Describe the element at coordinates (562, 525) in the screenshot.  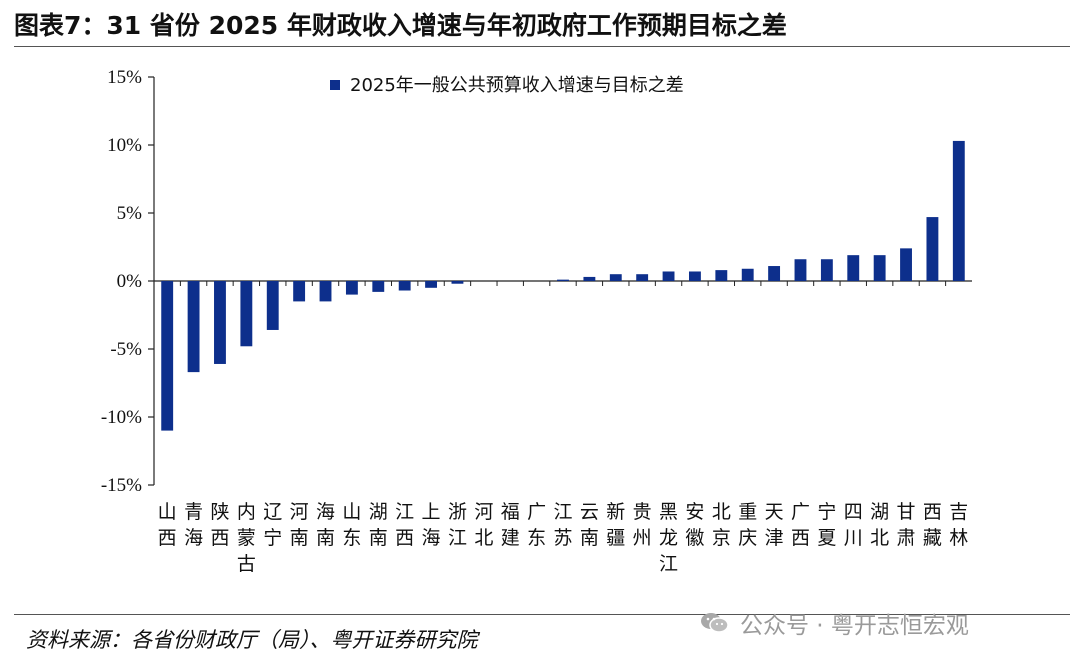
I see `category-label: 江苏` at that location.